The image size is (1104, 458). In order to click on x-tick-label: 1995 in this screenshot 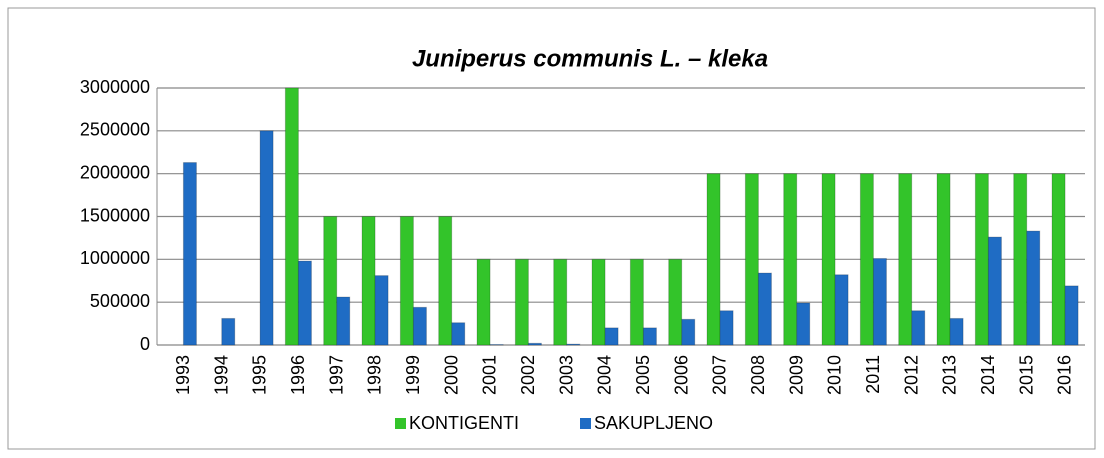, I will do `click(260, 375)`.